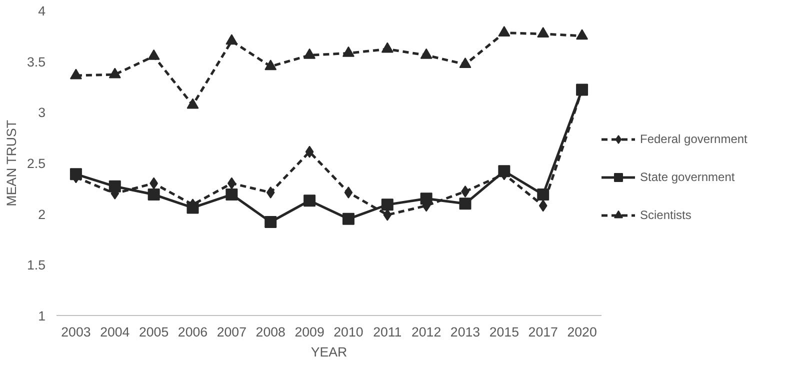 The image size is (800, 379). What do you see at coordinates (36, 265) in the screenshot?
I see `y-tick-label: 1.5` at bounding box center [36, 265].